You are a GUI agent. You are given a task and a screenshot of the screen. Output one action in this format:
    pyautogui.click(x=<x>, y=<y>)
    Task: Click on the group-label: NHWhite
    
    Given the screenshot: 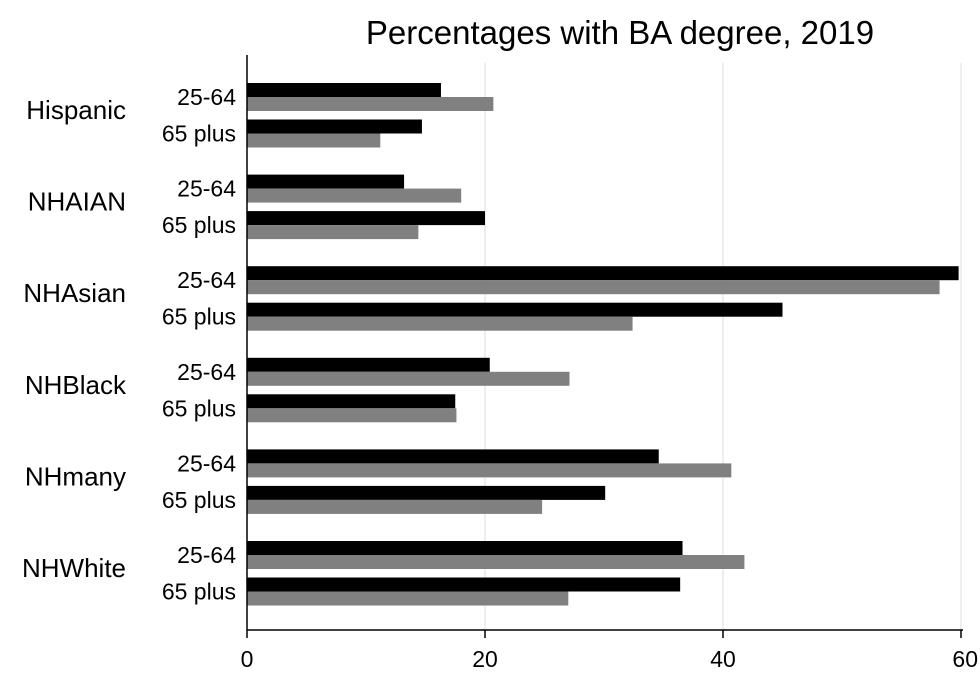 What is the action you would take?
    pyautogui.click(x=74, y=568)
    